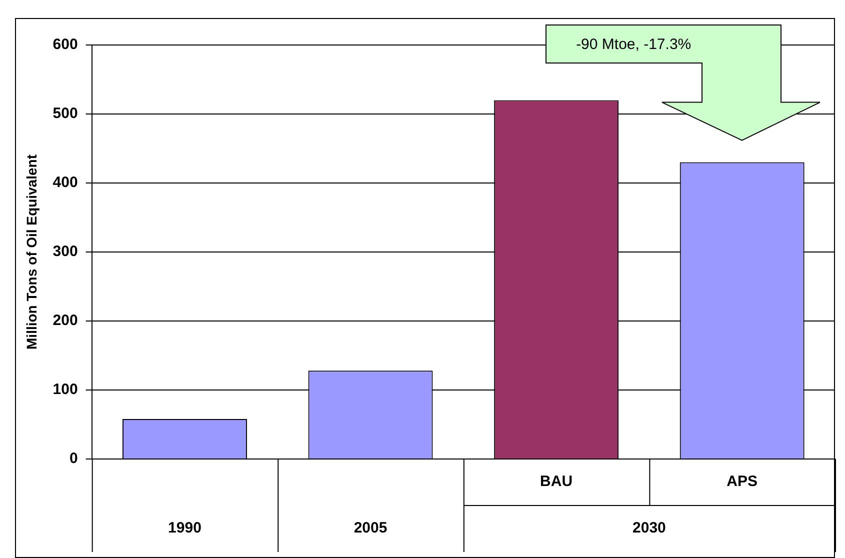  What do you see at coordinates (65, 251) in the screenshot?
I see `y-tick-label: 300` at bounding box center [65, 251].